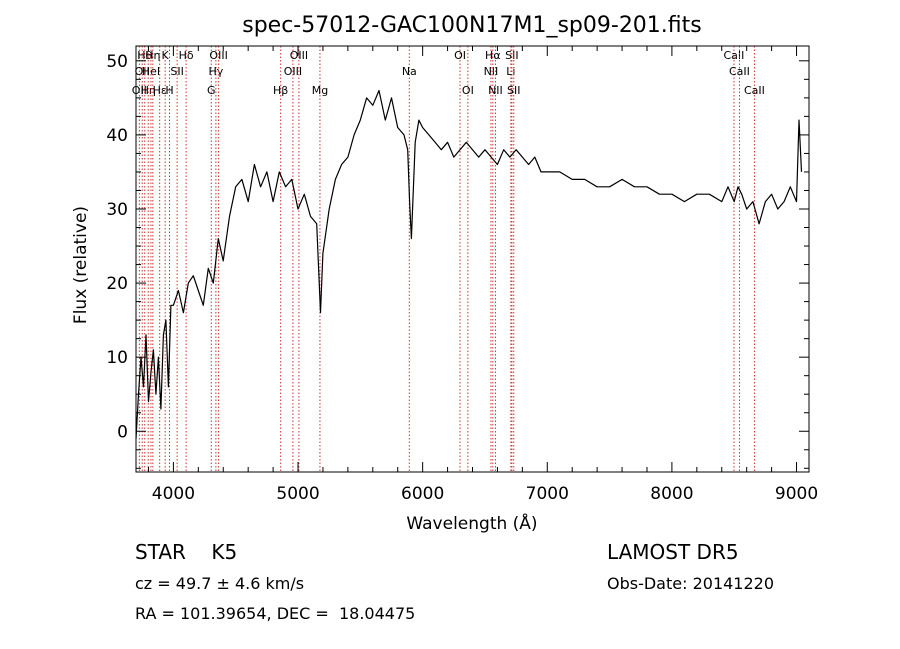 The width and height of the screenshot is (900, 649). Describe the element at coordinates (117, 136) in the screenshot. I see `y-tick-label: 40` at that location.